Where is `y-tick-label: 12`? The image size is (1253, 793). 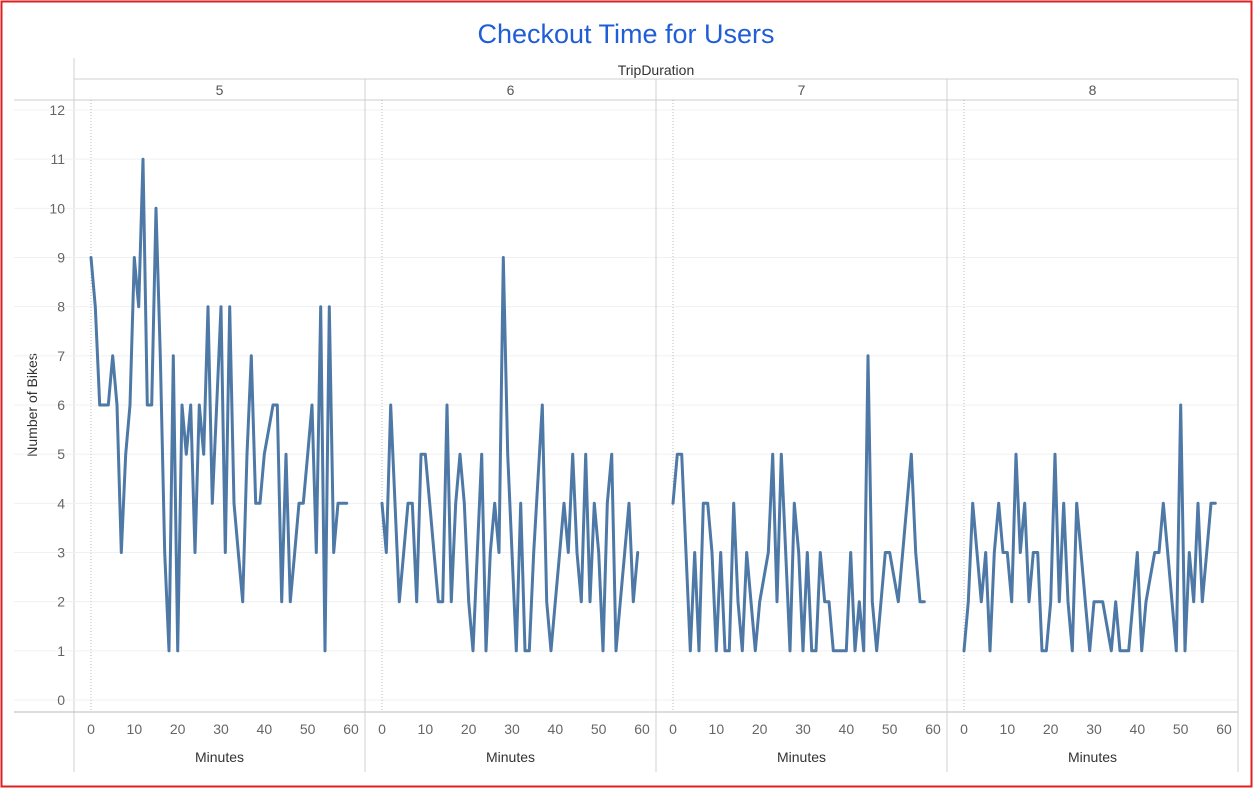 y-tick-label: 12 is located at coordinates (57, 110).